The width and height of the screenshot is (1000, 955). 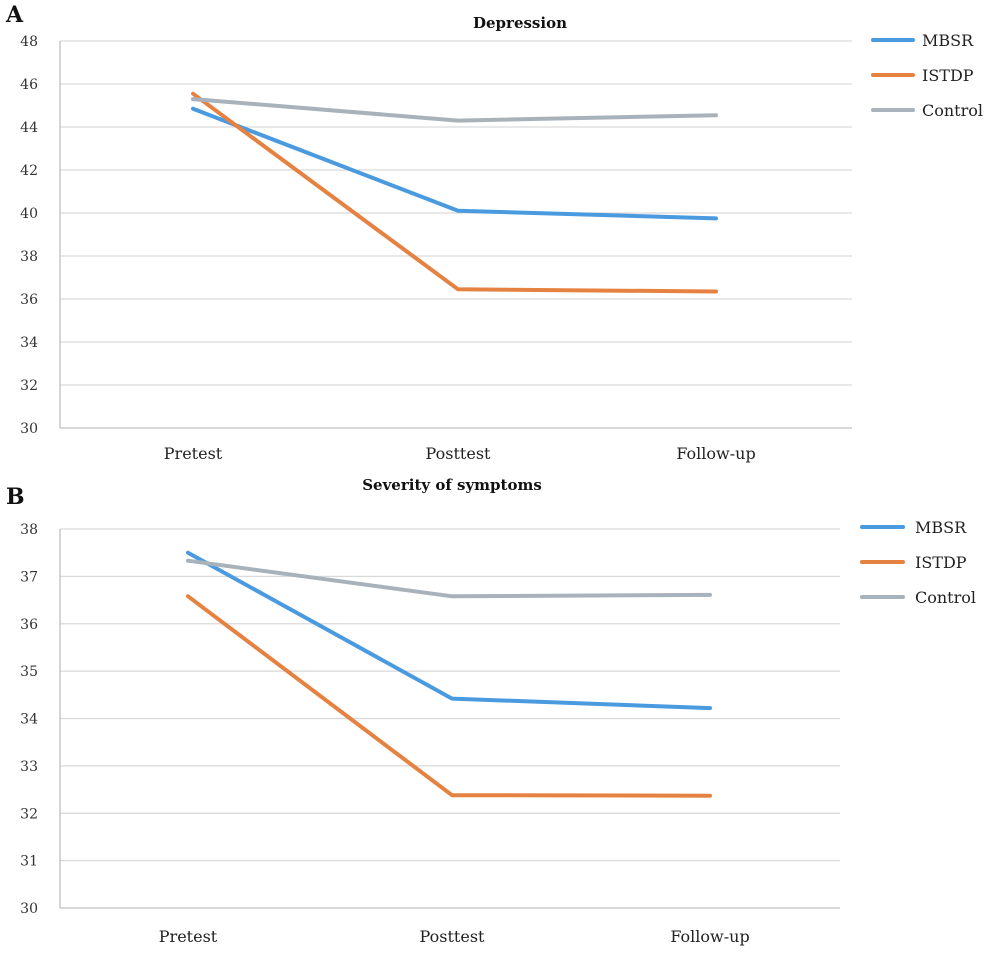 What do you see at coordinates (14, 15) in the screenshot?
I see `panel-letter-a: A` at bounding box center [14, 15].